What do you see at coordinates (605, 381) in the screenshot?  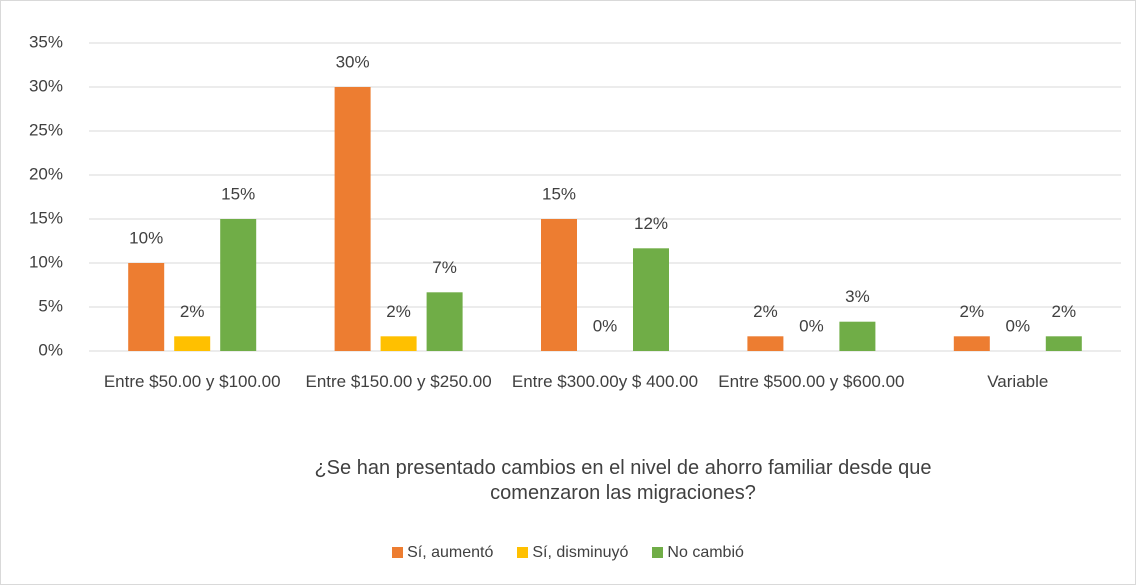 I see `x-tick-label: Entre $300.00y $ 400.00` at bounding box center [605, 381].